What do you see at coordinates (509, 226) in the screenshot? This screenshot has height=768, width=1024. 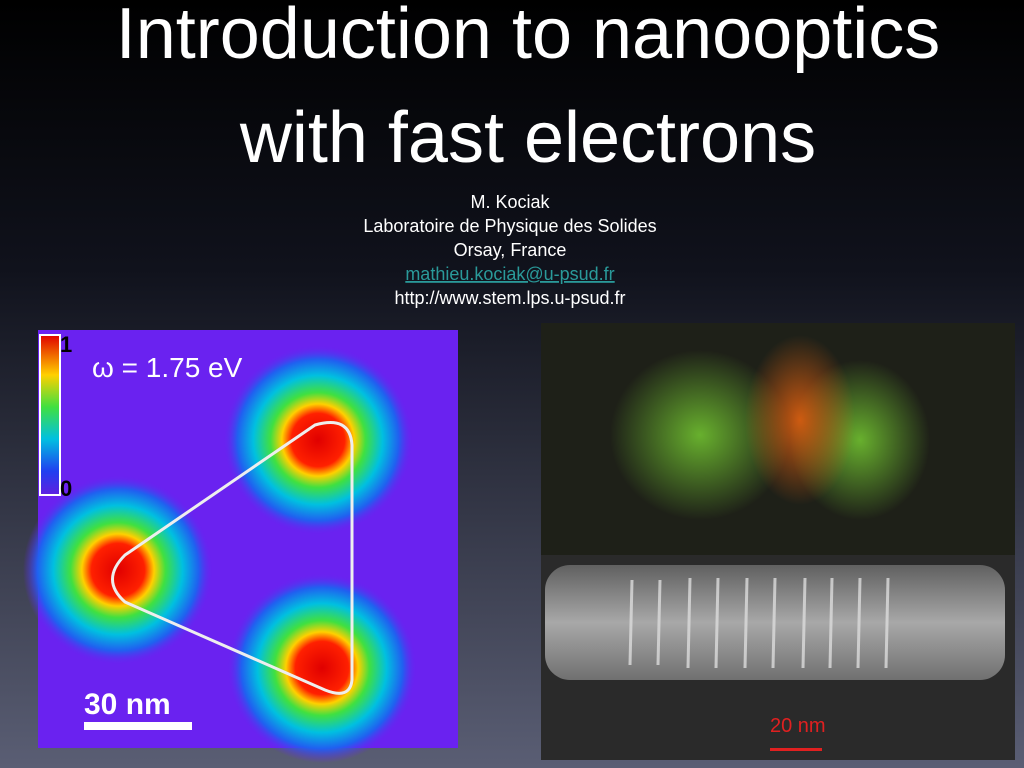 I see `author-lab: Laboratoire de Physique des Solides` at bounding box center [509, 226].